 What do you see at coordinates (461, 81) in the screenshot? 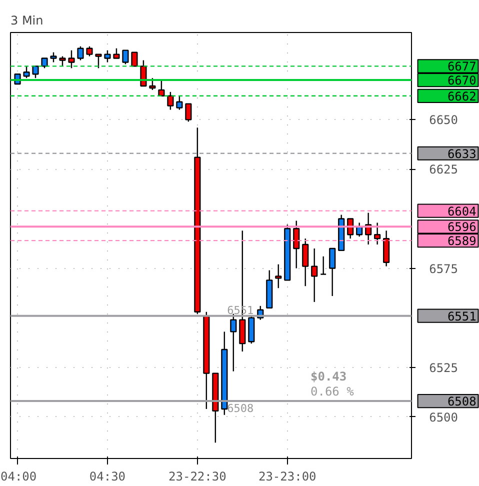
I see `ref-line-label: 6670` at bounding box center [461, 81].